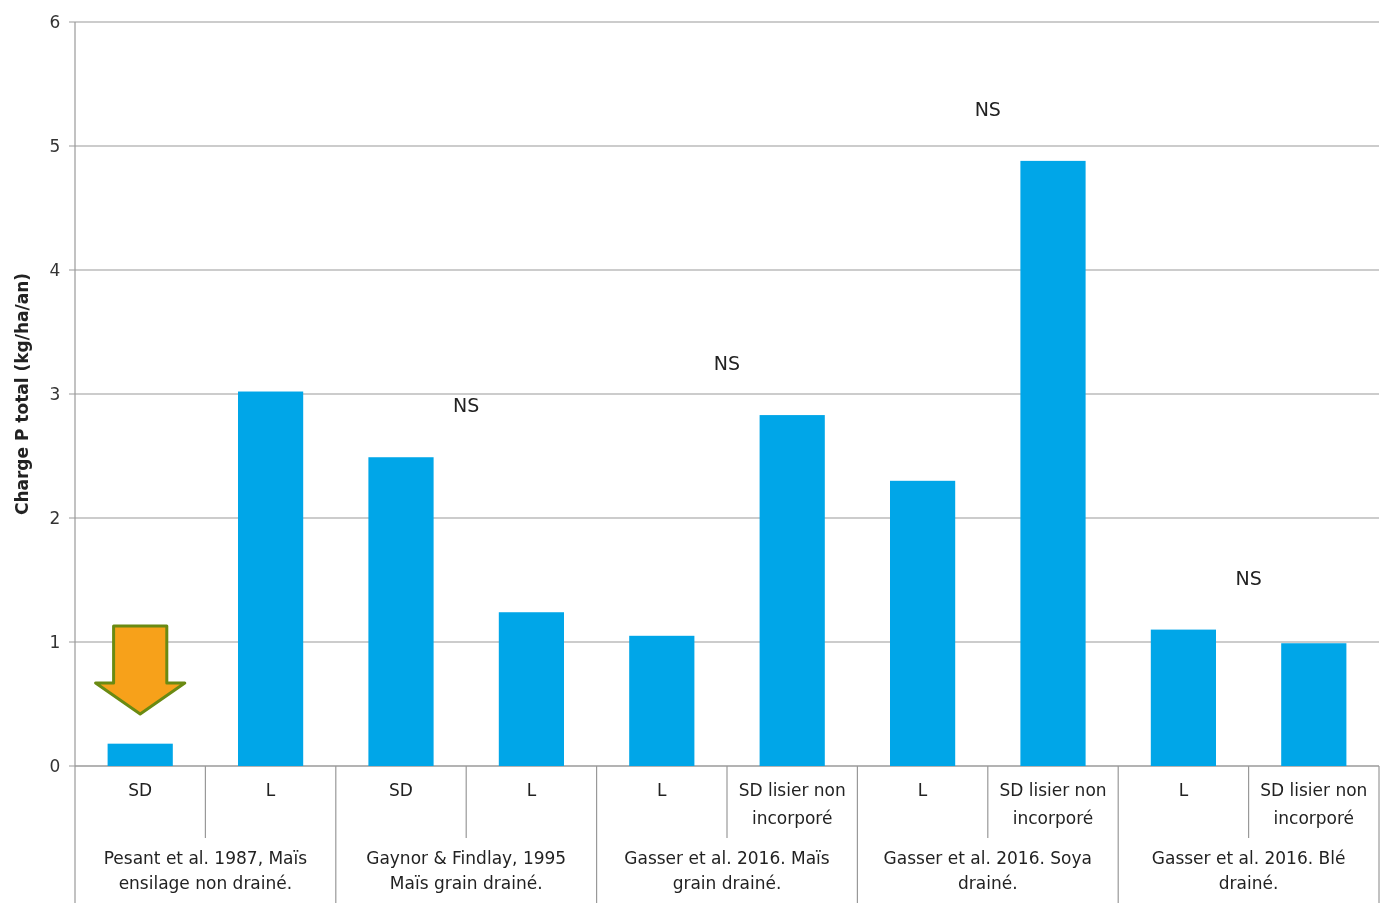 The height and width of the screenshot is (907, 1391). Describe the element at coordinates (727, 870) in the screenshot. I see `text: Gasser et al. 2016. Maïs grain drainé.` at that location.